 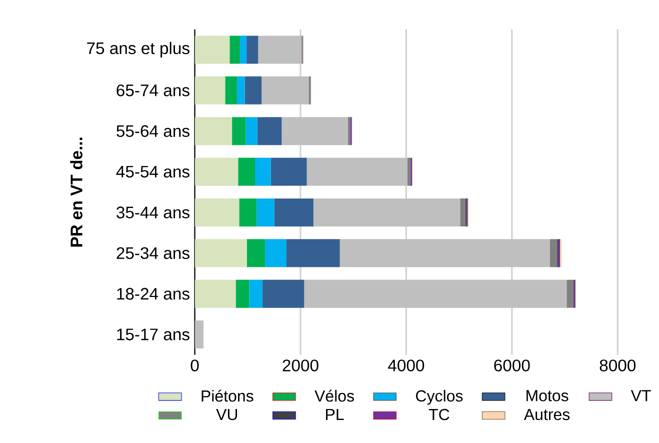 What do you see at coordinates (153, 334) in the screenshot?
I see `y-tick-label: 15-17 ans` at bounding box center [153, 334].